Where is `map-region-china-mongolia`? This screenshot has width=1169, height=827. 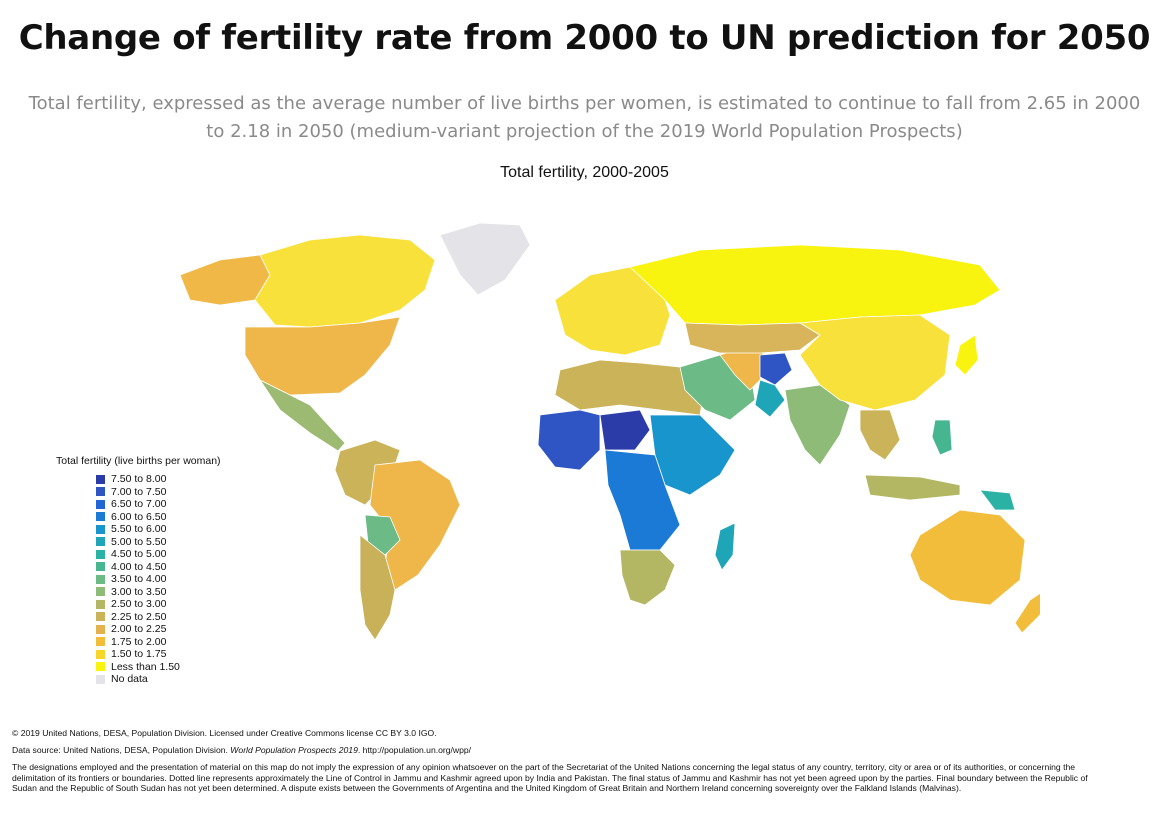
map-region-china-mongolia is located at coordinates (874, 362).